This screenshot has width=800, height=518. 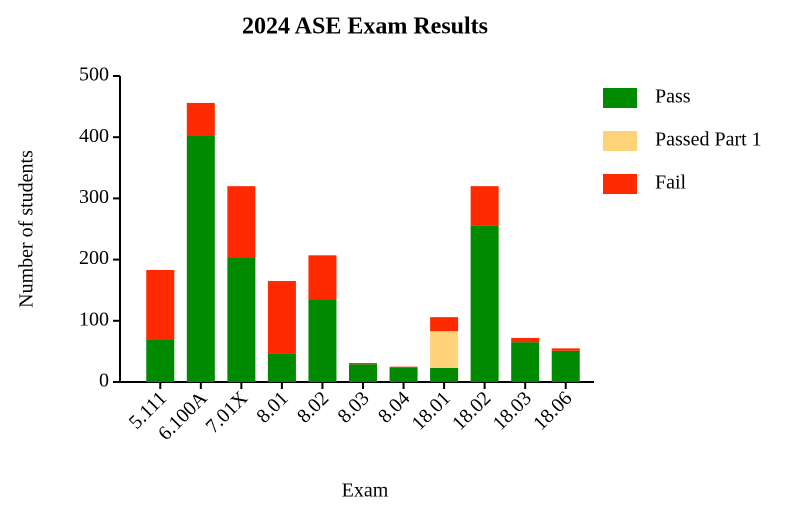 I want to click on x-tick-label: 7.01X, so click(x=227, y=412).